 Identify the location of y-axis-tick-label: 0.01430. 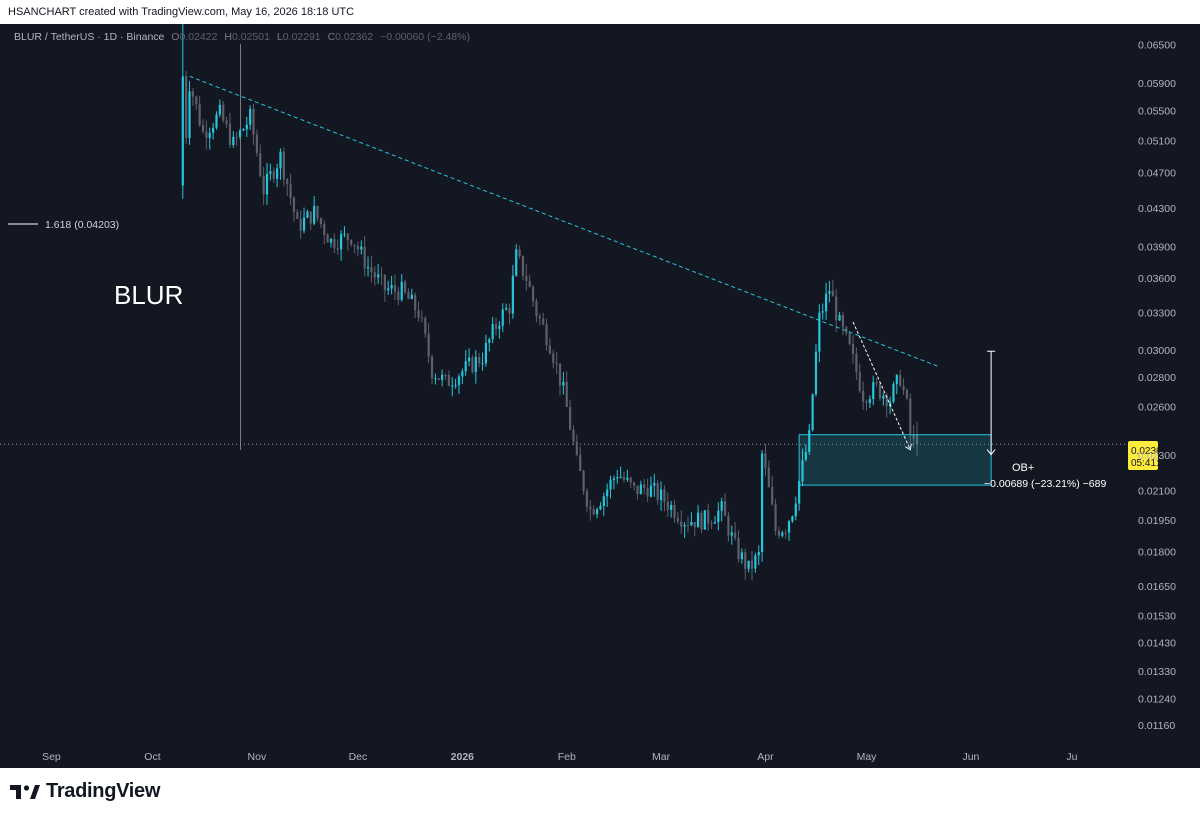
(1157, 643).